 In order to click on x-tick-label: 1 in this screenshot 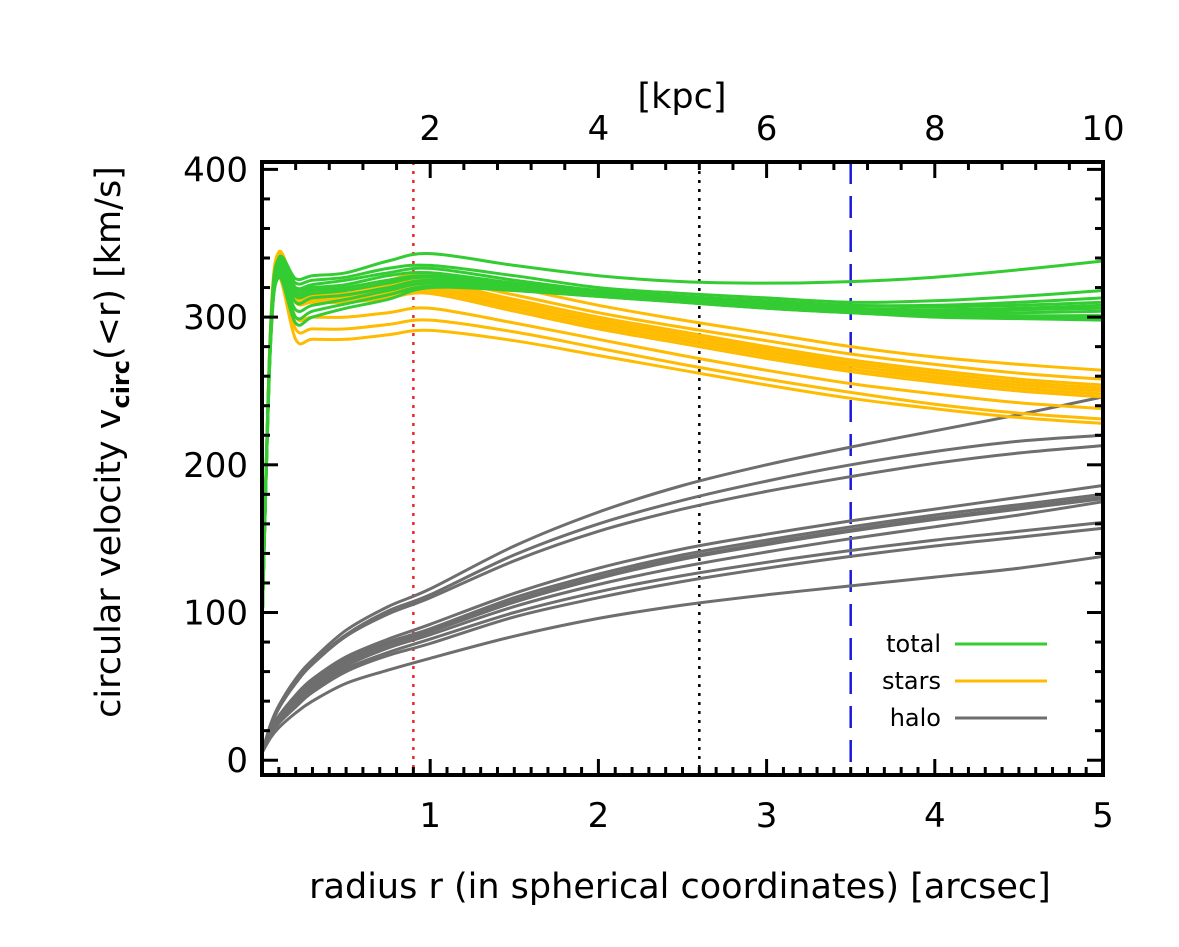, I will do `click(430, 816)`.